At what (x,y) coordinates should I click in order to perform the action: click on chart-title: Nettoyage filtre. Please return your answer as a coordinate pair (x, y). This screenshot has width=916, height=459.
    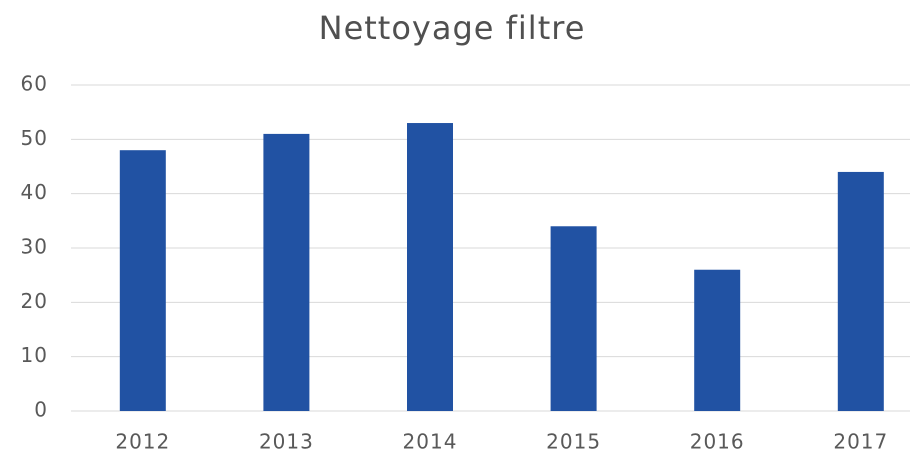
    Looking at the image, I should click on (452, 28).